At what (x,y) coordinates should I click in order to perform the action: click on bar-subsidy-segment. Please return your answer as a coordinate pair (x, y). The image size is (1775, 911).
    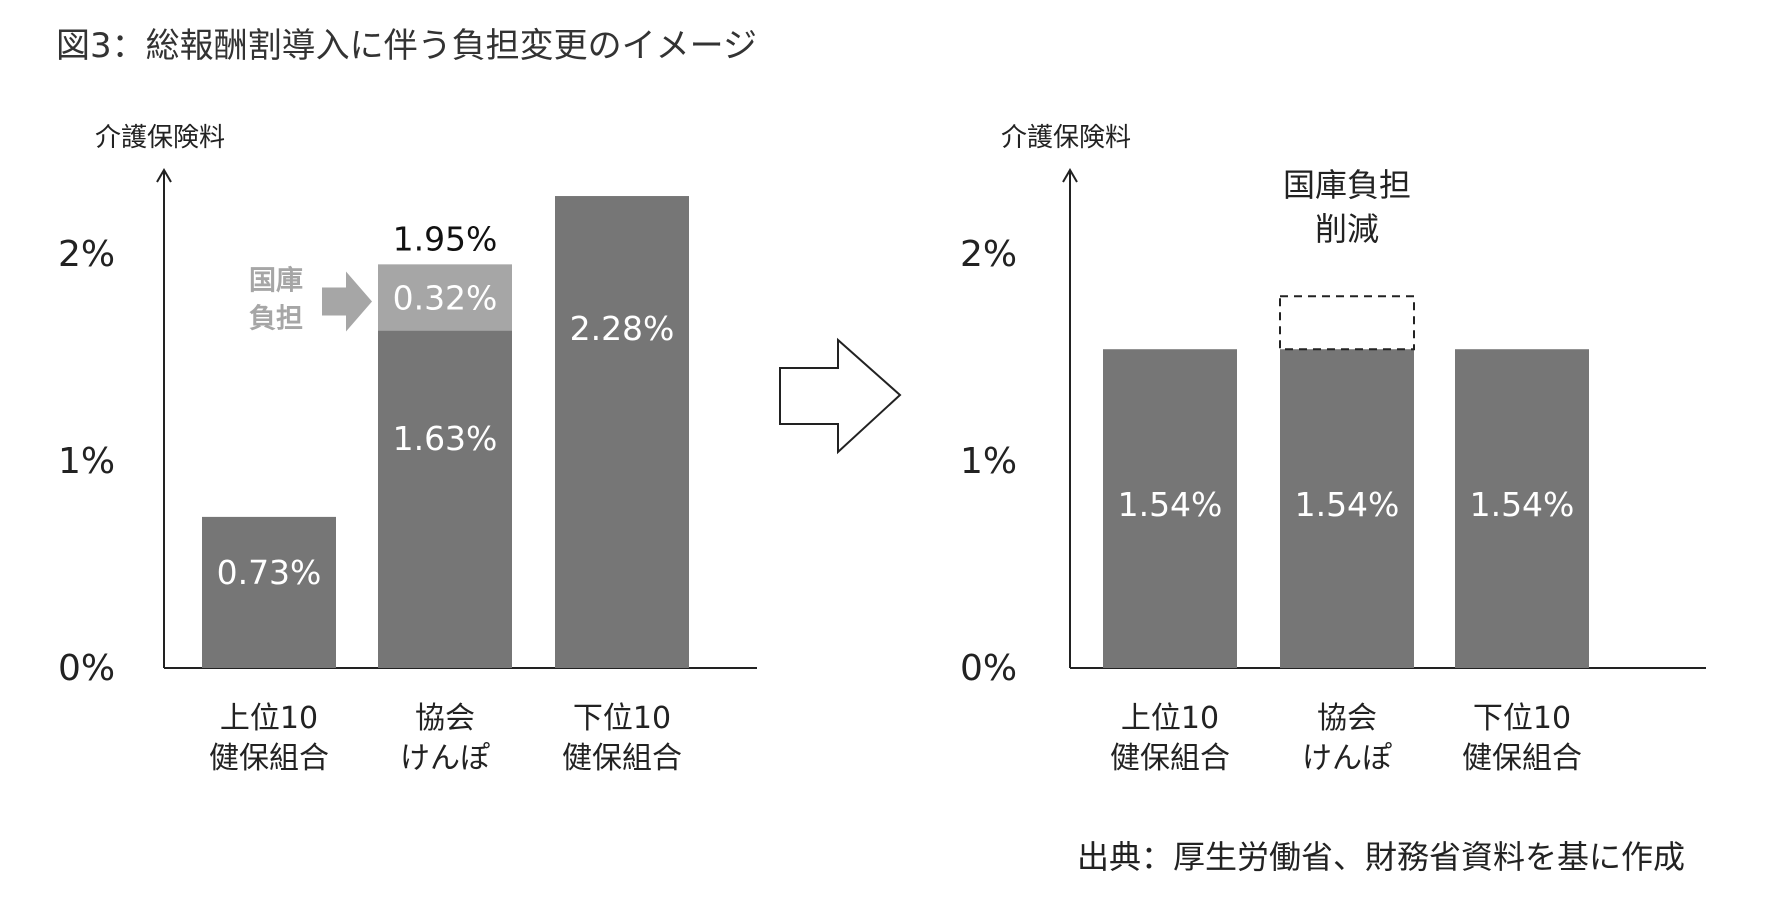
    Looking at the image, I should click on (445, 297).